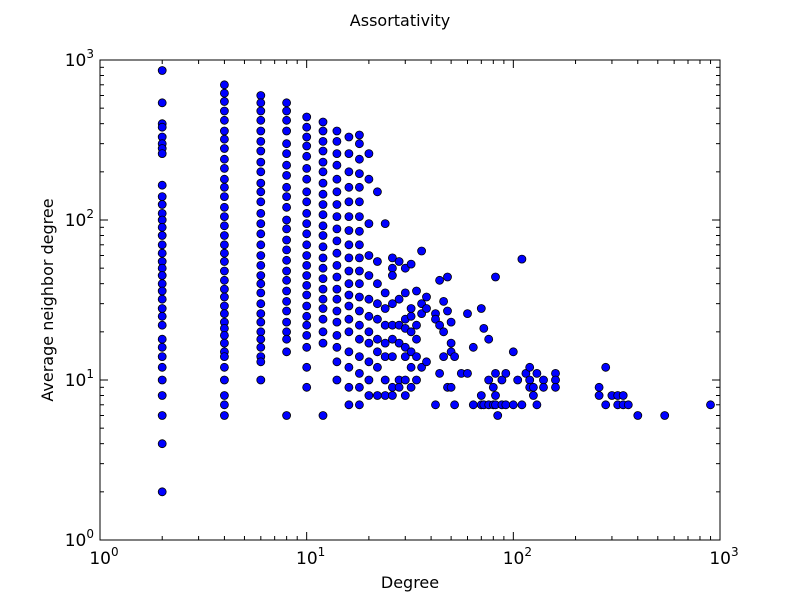  Describe the element at coordinates (723, 557) in the screenshot. I see `x-tick-label: 10³` at that location.